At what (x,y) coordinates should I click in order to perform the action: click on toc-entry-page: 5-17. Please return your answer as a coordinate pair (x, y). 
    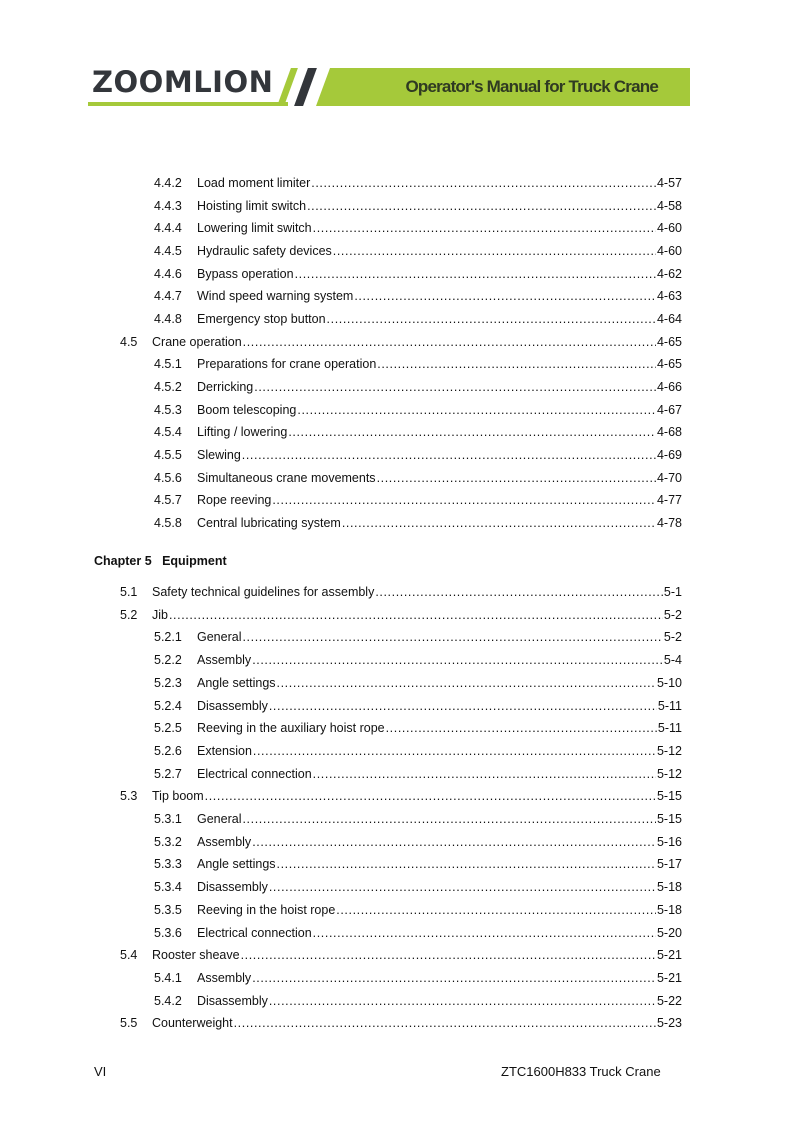
    Looking at the image, I should click on (669, 864).